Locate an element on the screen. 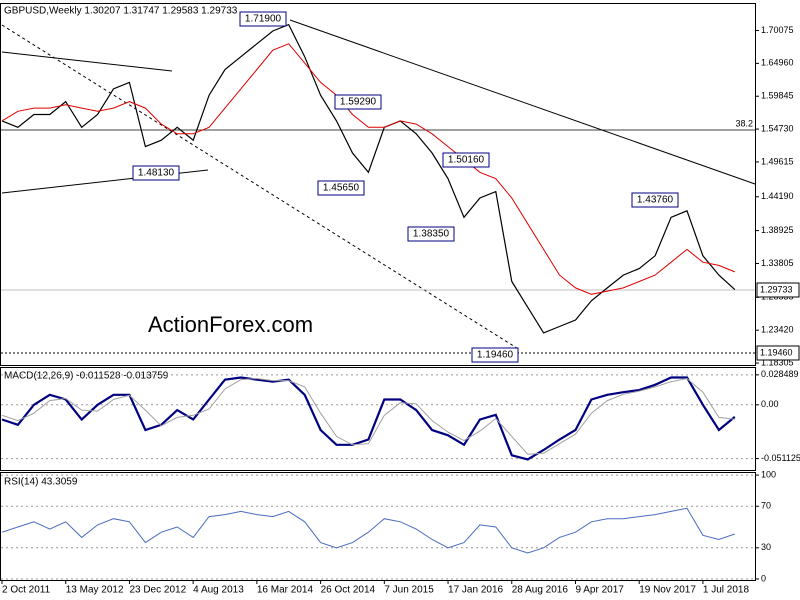 This screenshot has width=800, height=600. x-tick-label: 9 Apr 2017 is located at coordinates (599, 590).